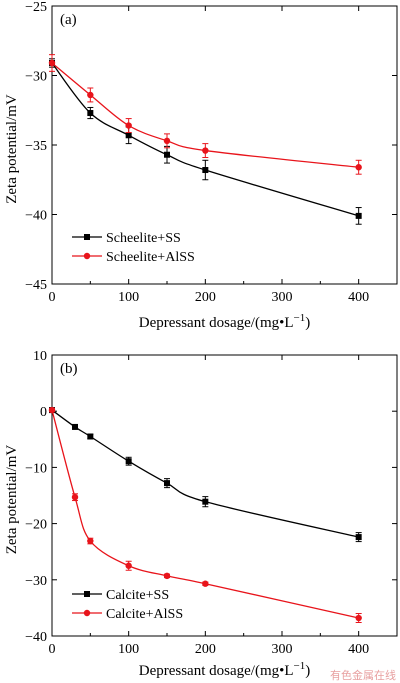  What do you see at coordinates (69, 369) in the screenshot?
I see `panel-label: (b)` at bounding box center [69, 369].